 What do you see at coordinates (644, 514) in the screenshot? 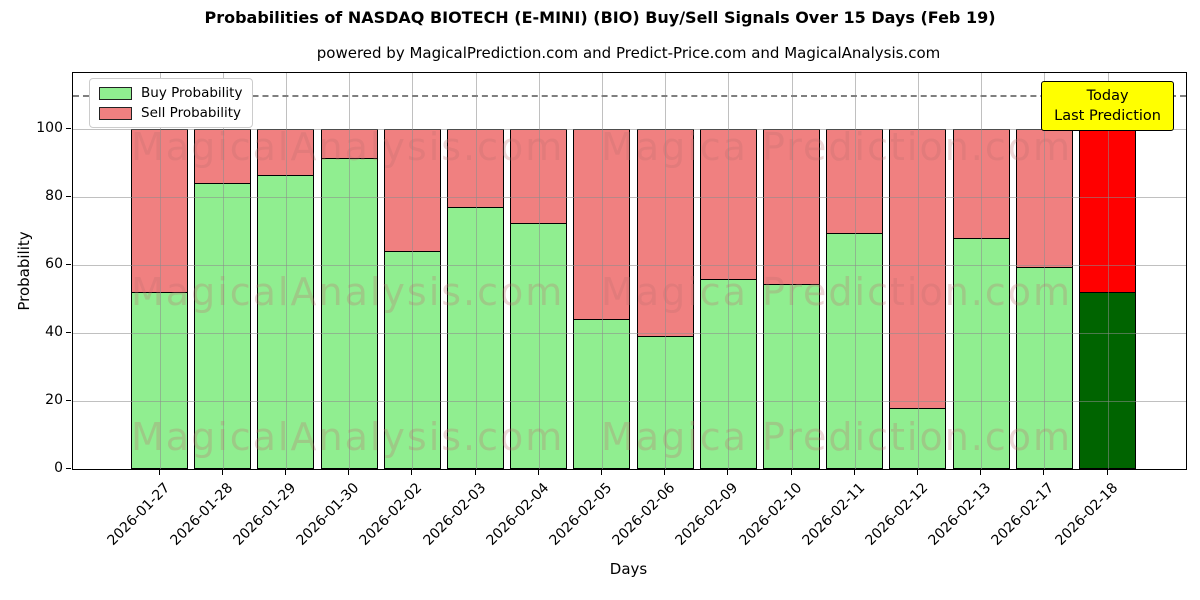
I see `x-tick-label: 2026-02-06` at bounding box center [644, 514].